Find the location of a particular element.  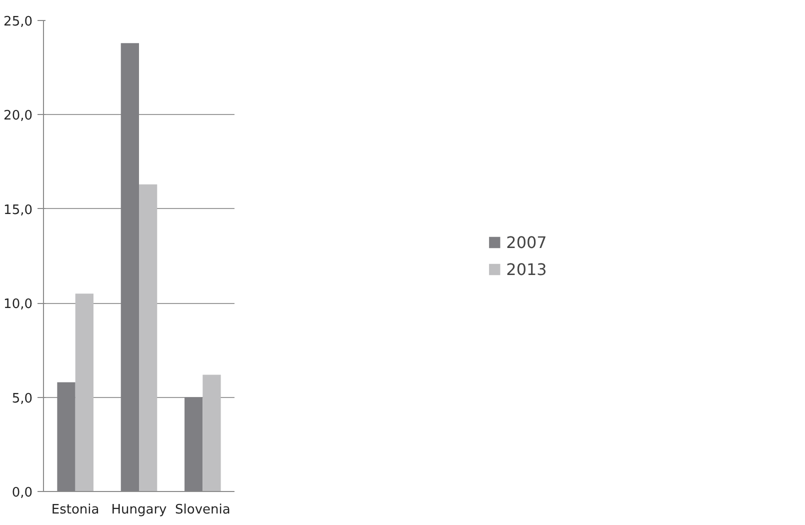

x-tick-label: Hungary is located at coordinates (139, 510).